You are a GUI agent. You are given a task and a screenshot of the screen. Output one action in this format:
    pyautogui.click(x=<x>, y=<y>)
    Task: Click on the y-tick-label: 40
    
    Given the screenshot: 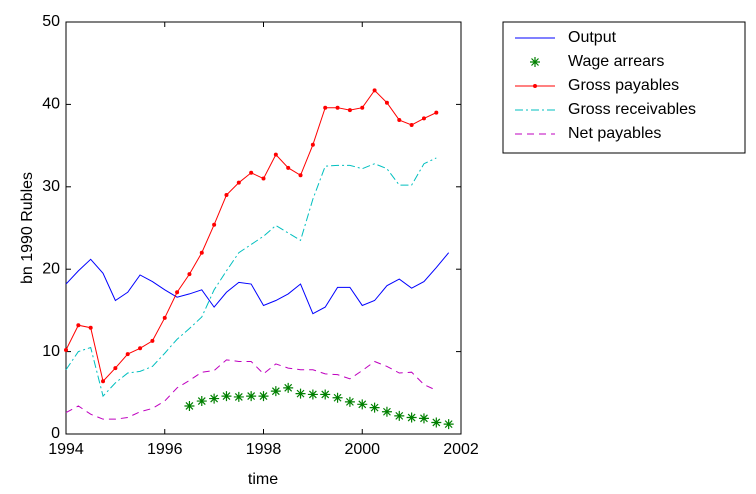 What is the action you would take?
    pyautogui.click(x=51, y=104)
    